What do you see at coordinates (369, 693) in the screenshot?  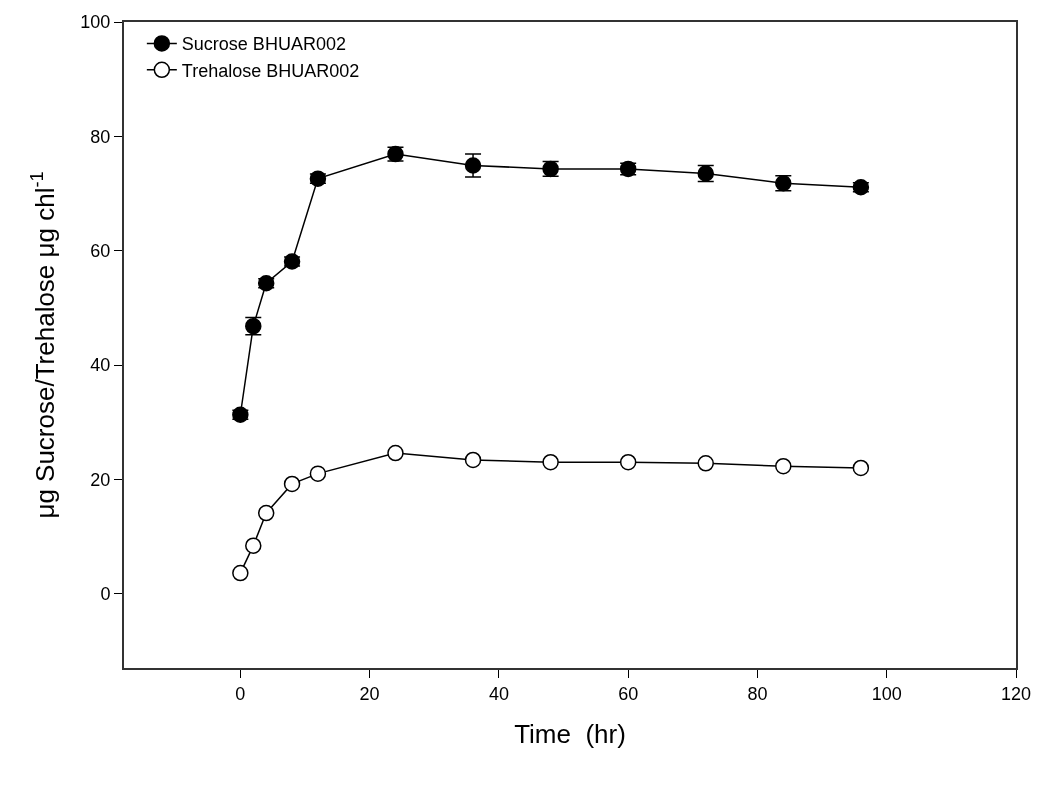 I see `x-tick-label: 20` at bounding box center [369, 693].